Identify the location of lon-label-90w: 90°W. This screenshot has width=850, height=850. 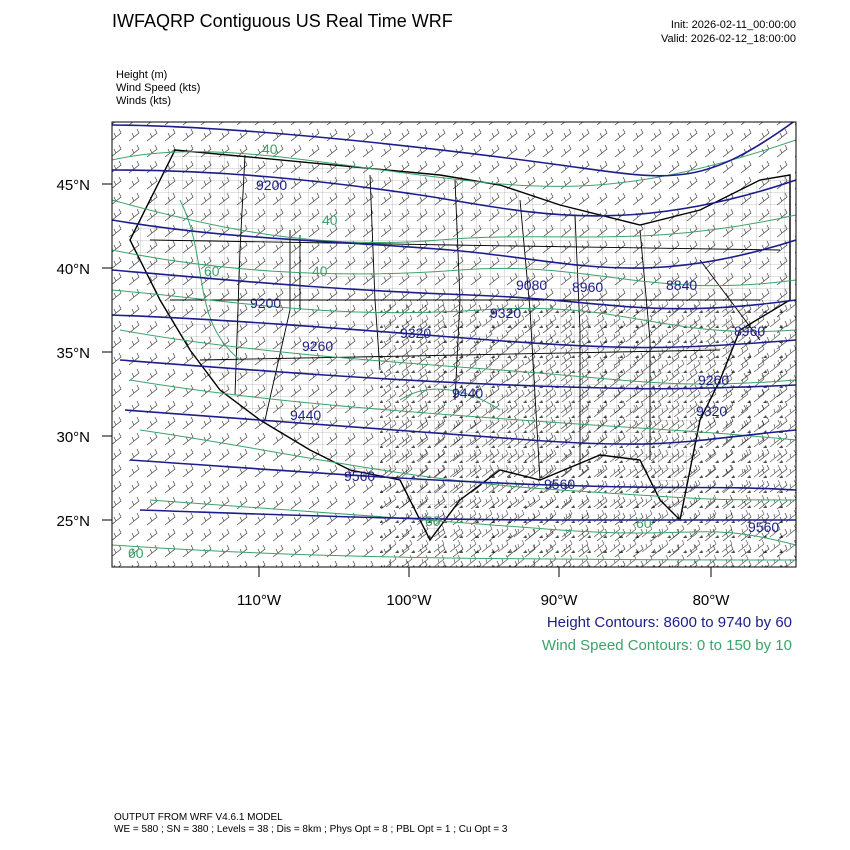
(560, 600).